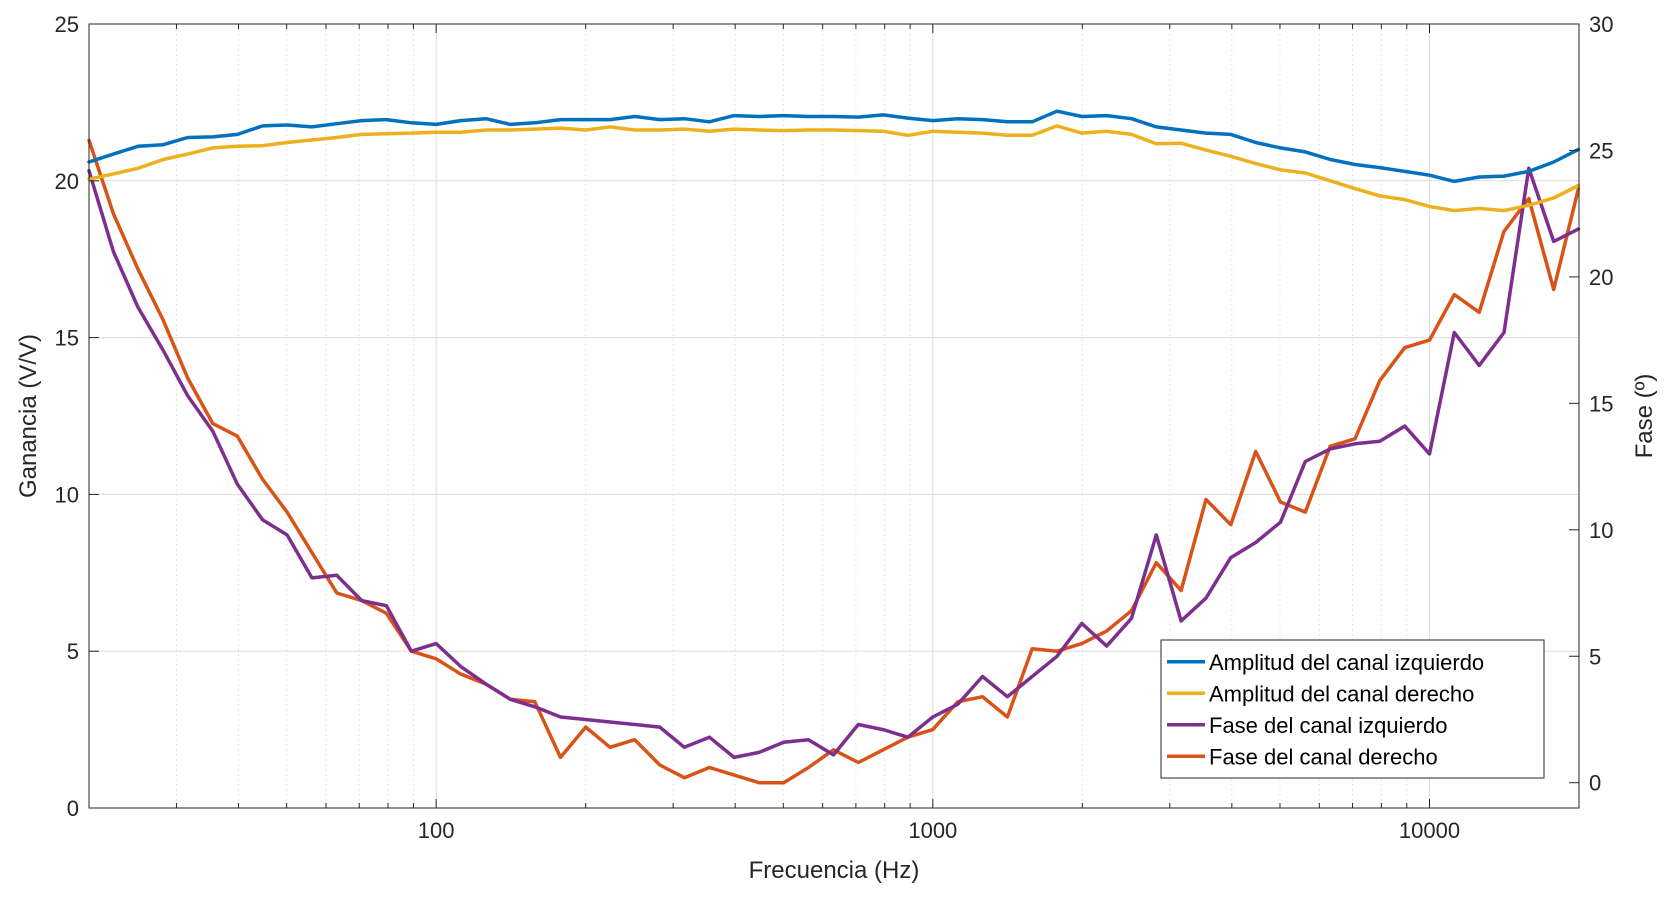 This screenshot has width=1670, height=898. Describe the element at coordinates (1429, 830) in the screenshot. I see `x-tick-label: 10000` at that location.